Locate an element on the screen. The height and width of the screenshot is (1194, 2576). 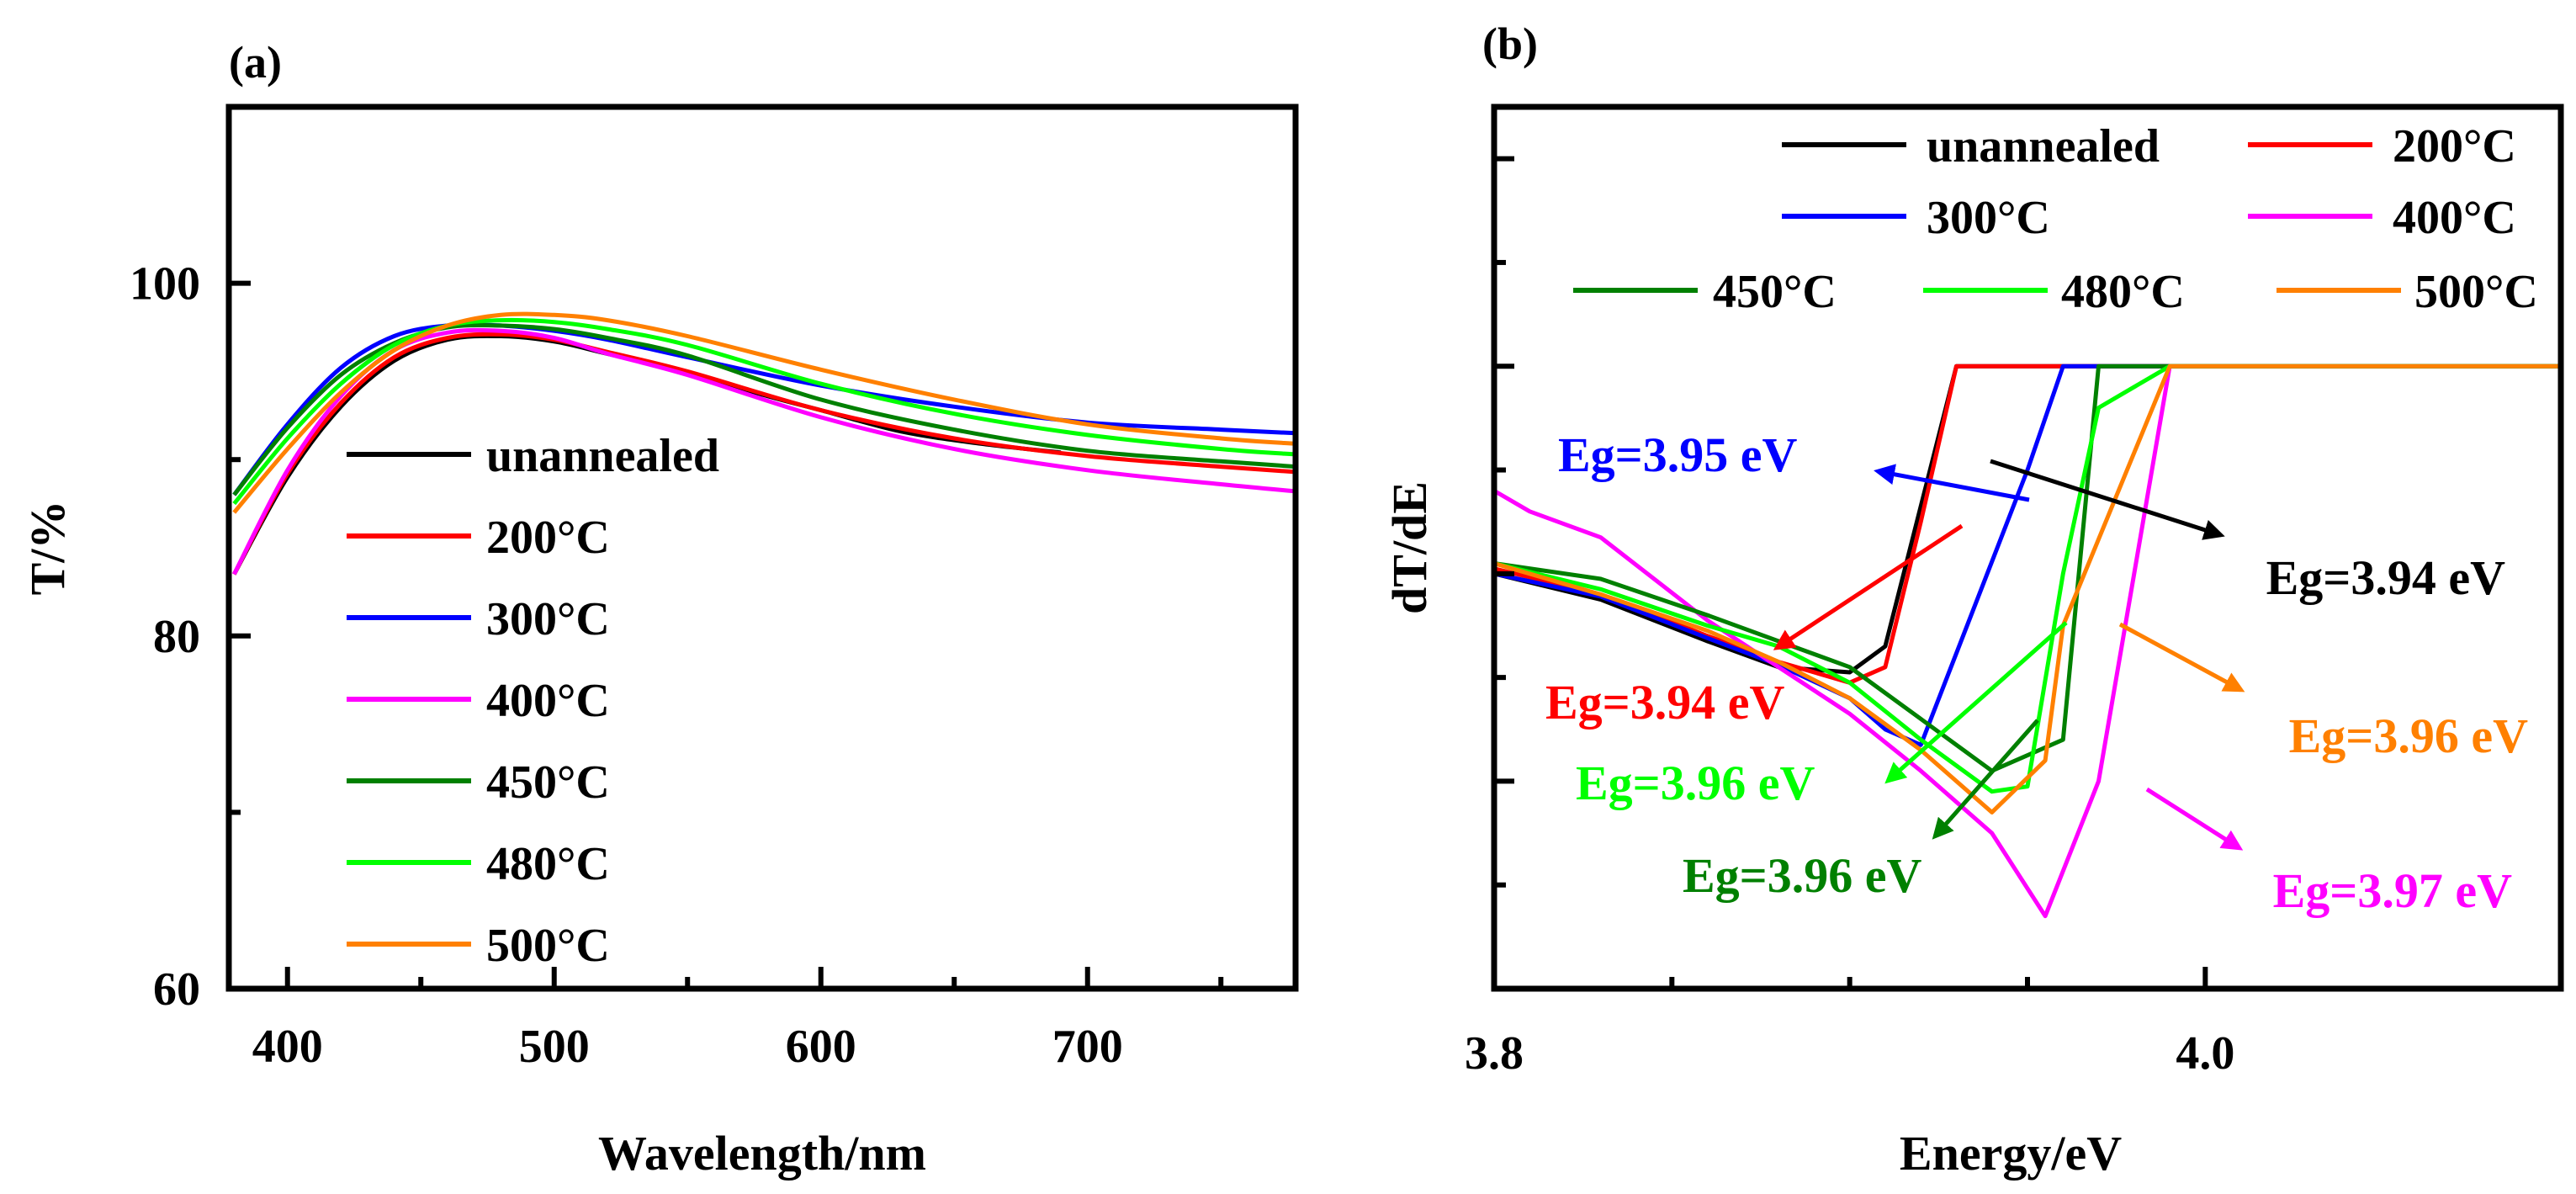
panel-b-annotation-arrow-450c is located at coordinates (1985, 779).